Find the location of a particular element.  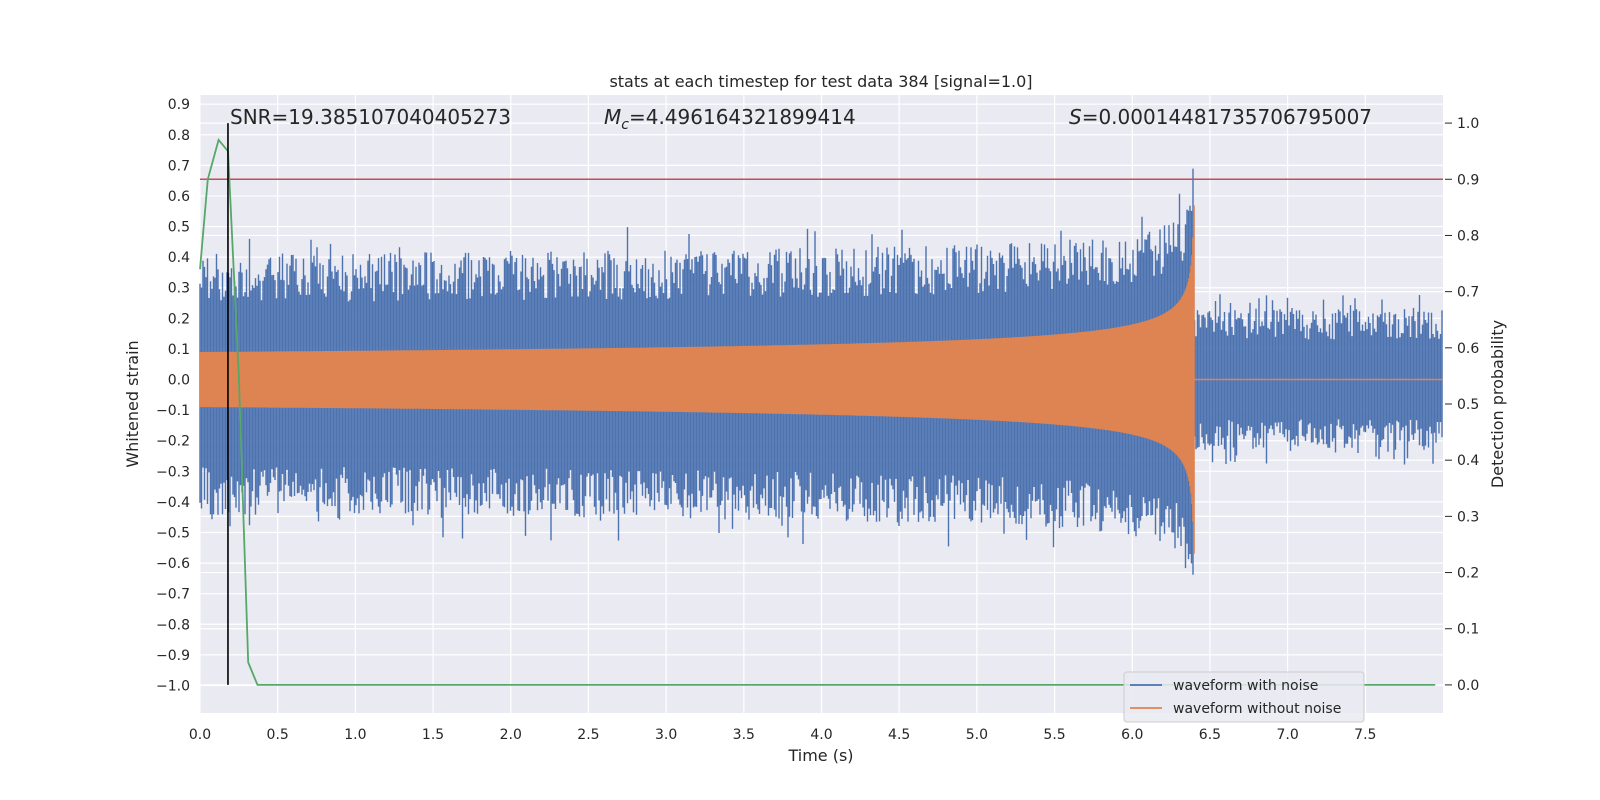

y-tick-label: −0.2 is located at coordinates (173, 442).